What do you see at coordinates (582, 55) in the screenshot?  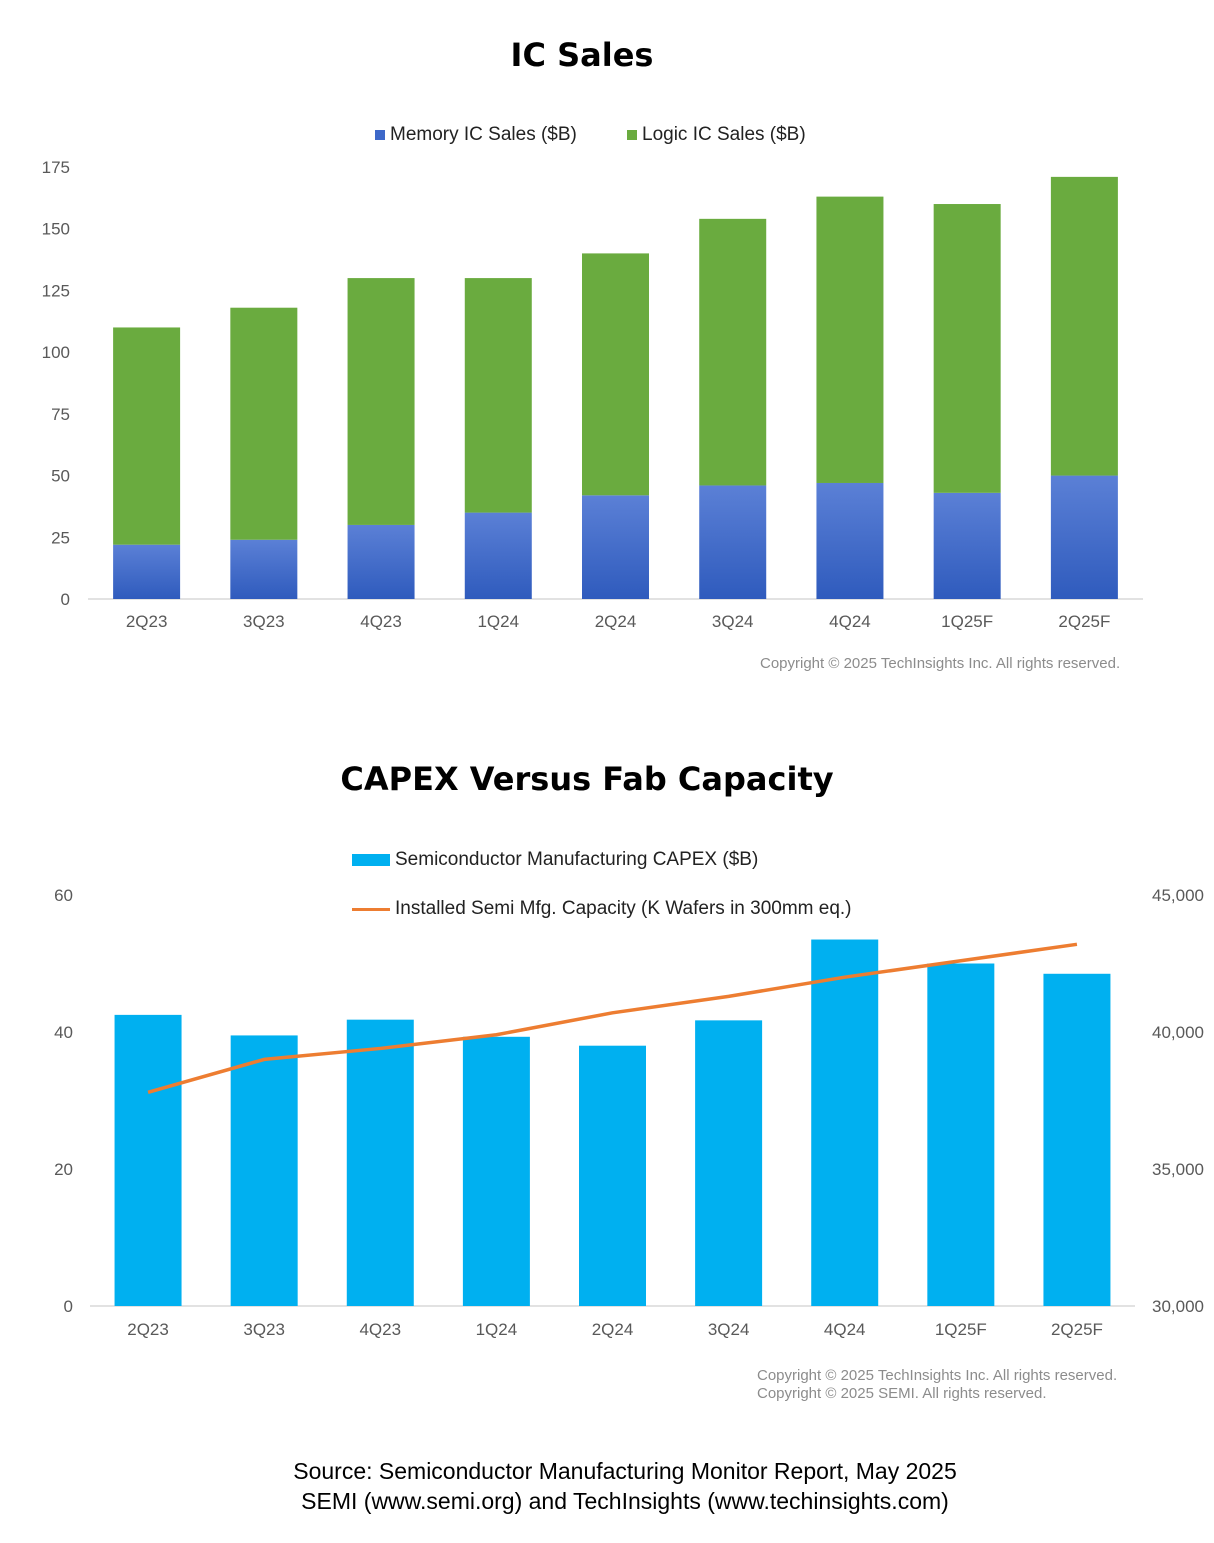 I see `ic-sales-chart-title: IC Sales` at bounding box center [582, 55].